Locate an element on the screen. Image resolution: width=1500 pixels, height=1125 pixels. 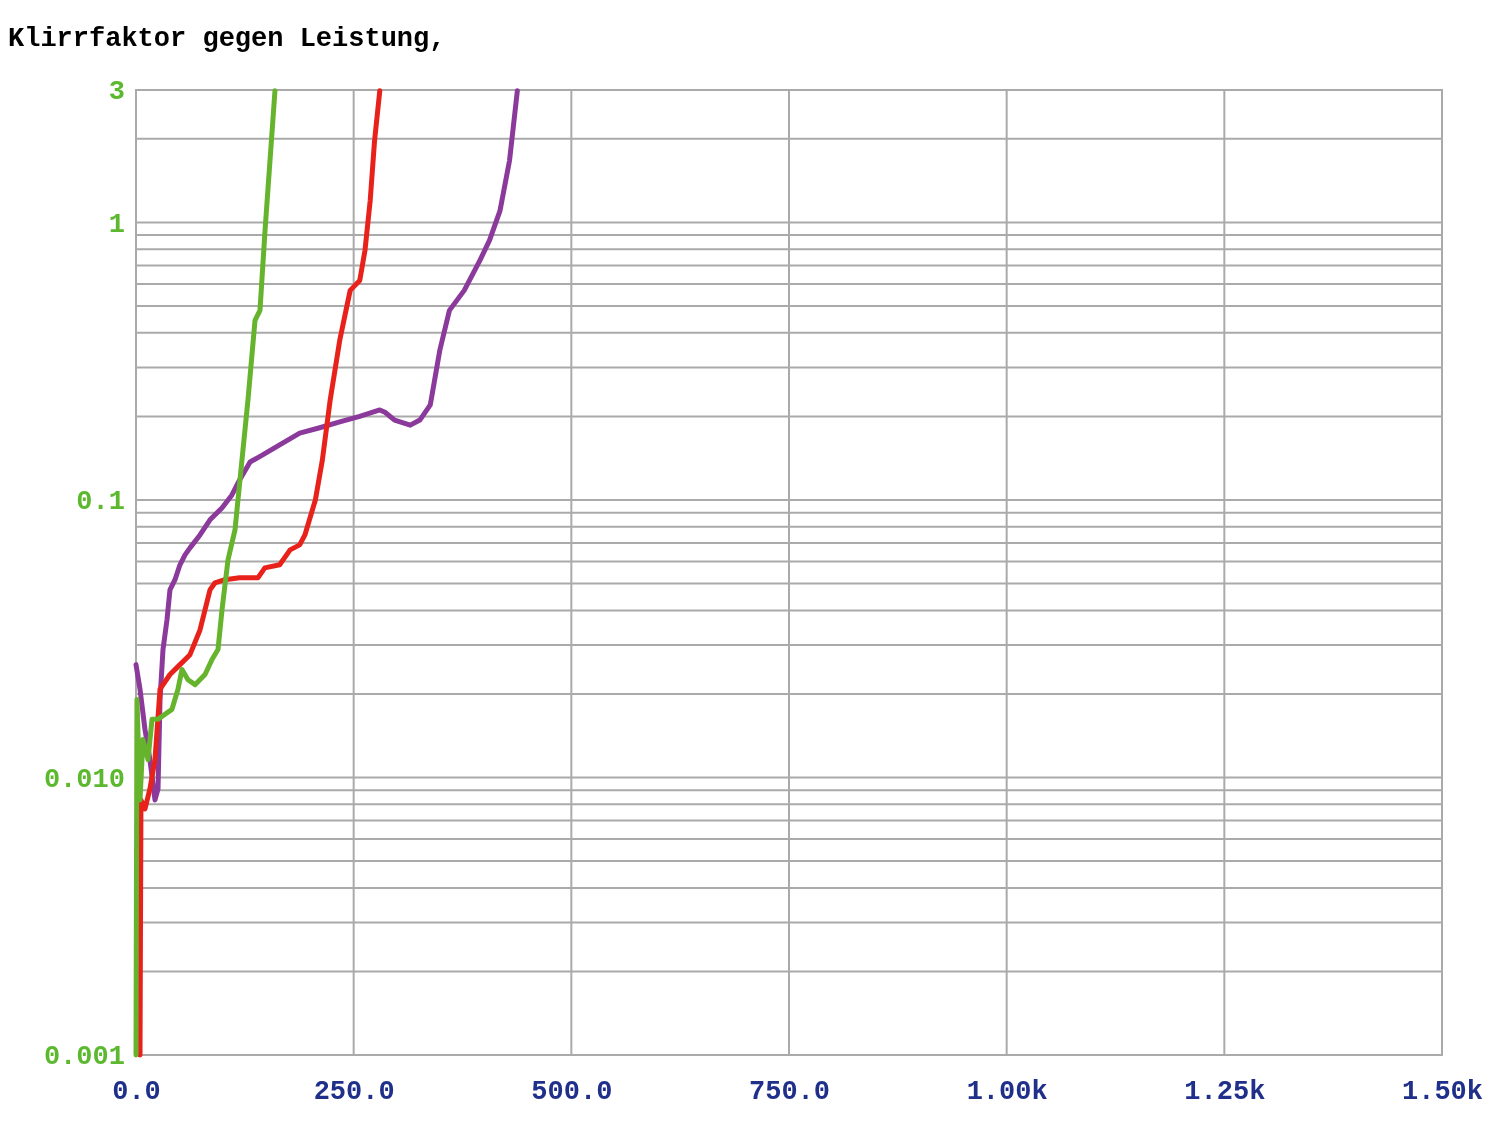
x-tick-label: 750.0 is located at coordinates (789, 1091).